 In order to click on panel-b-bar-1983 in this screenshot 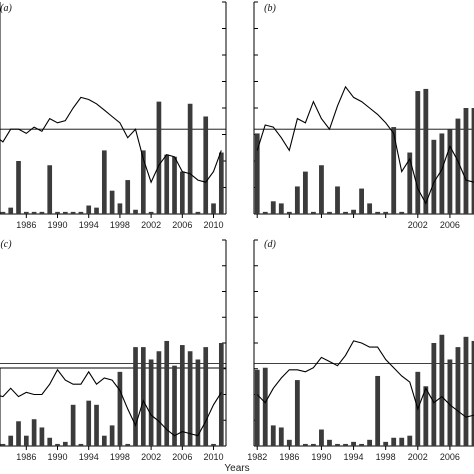, I will do `click(265, 212)`.